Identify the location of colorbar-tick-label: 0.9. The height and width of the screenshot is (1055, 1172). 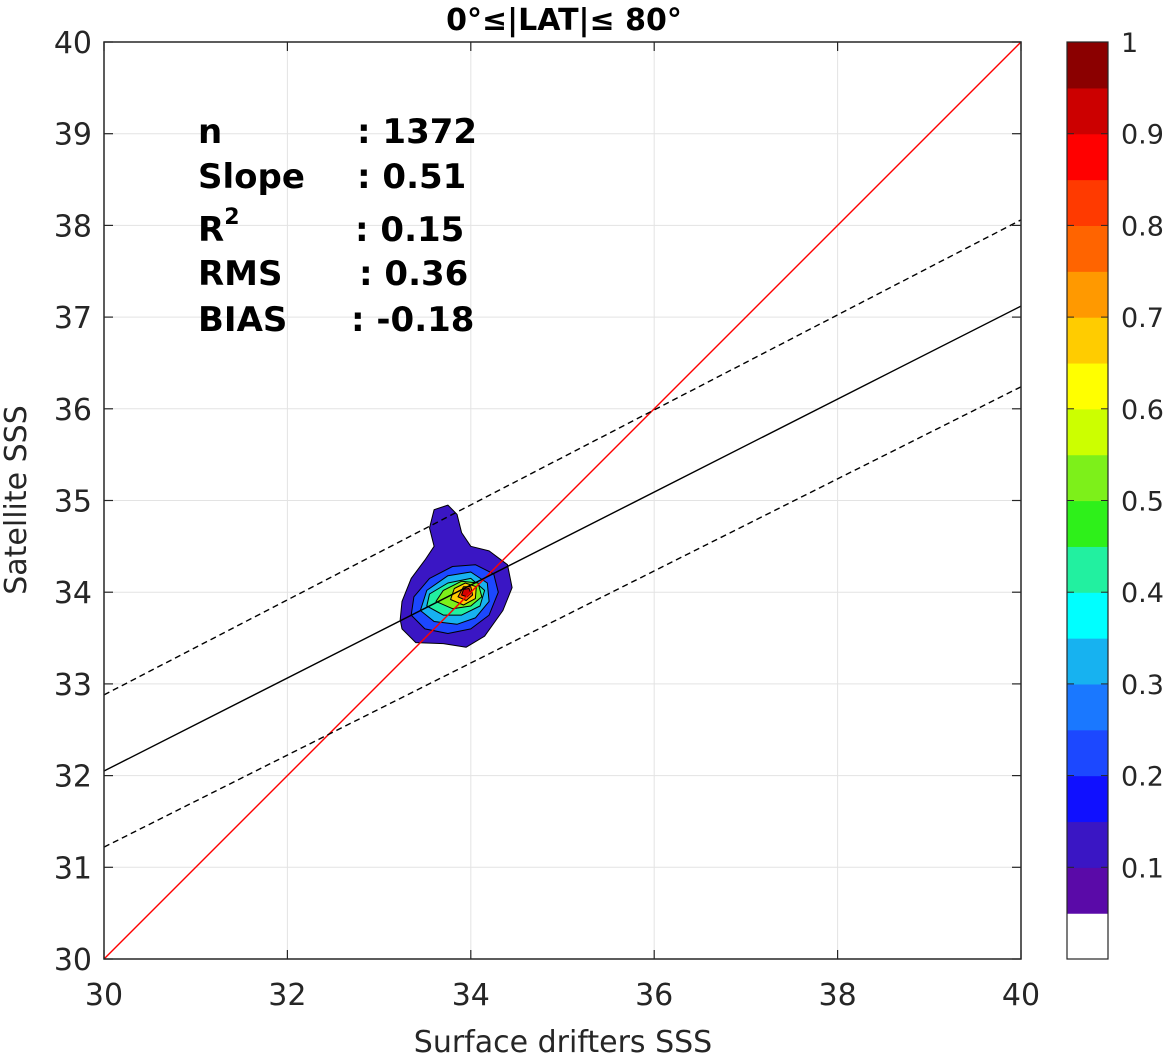
(1142, 135).